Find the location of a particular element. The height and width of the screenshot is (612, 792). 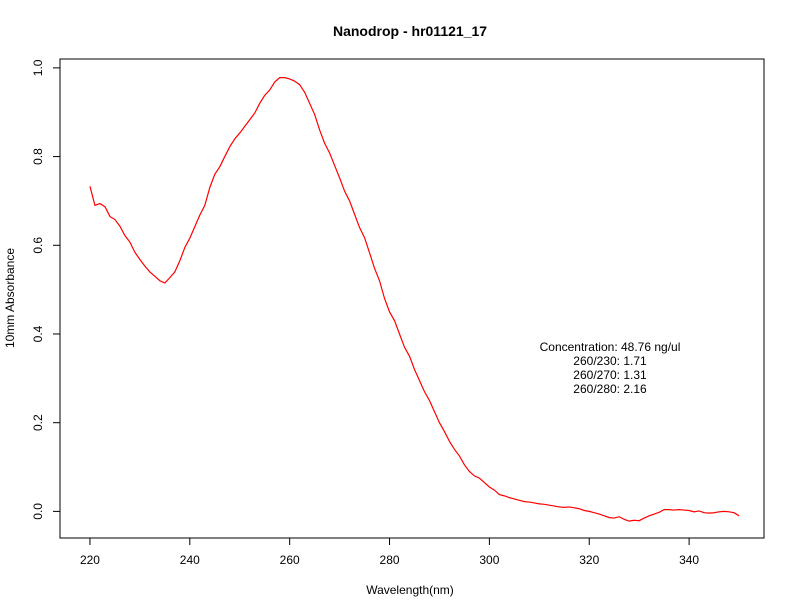

y-tick-label: 0.0 is located at coordinates (38, 511).